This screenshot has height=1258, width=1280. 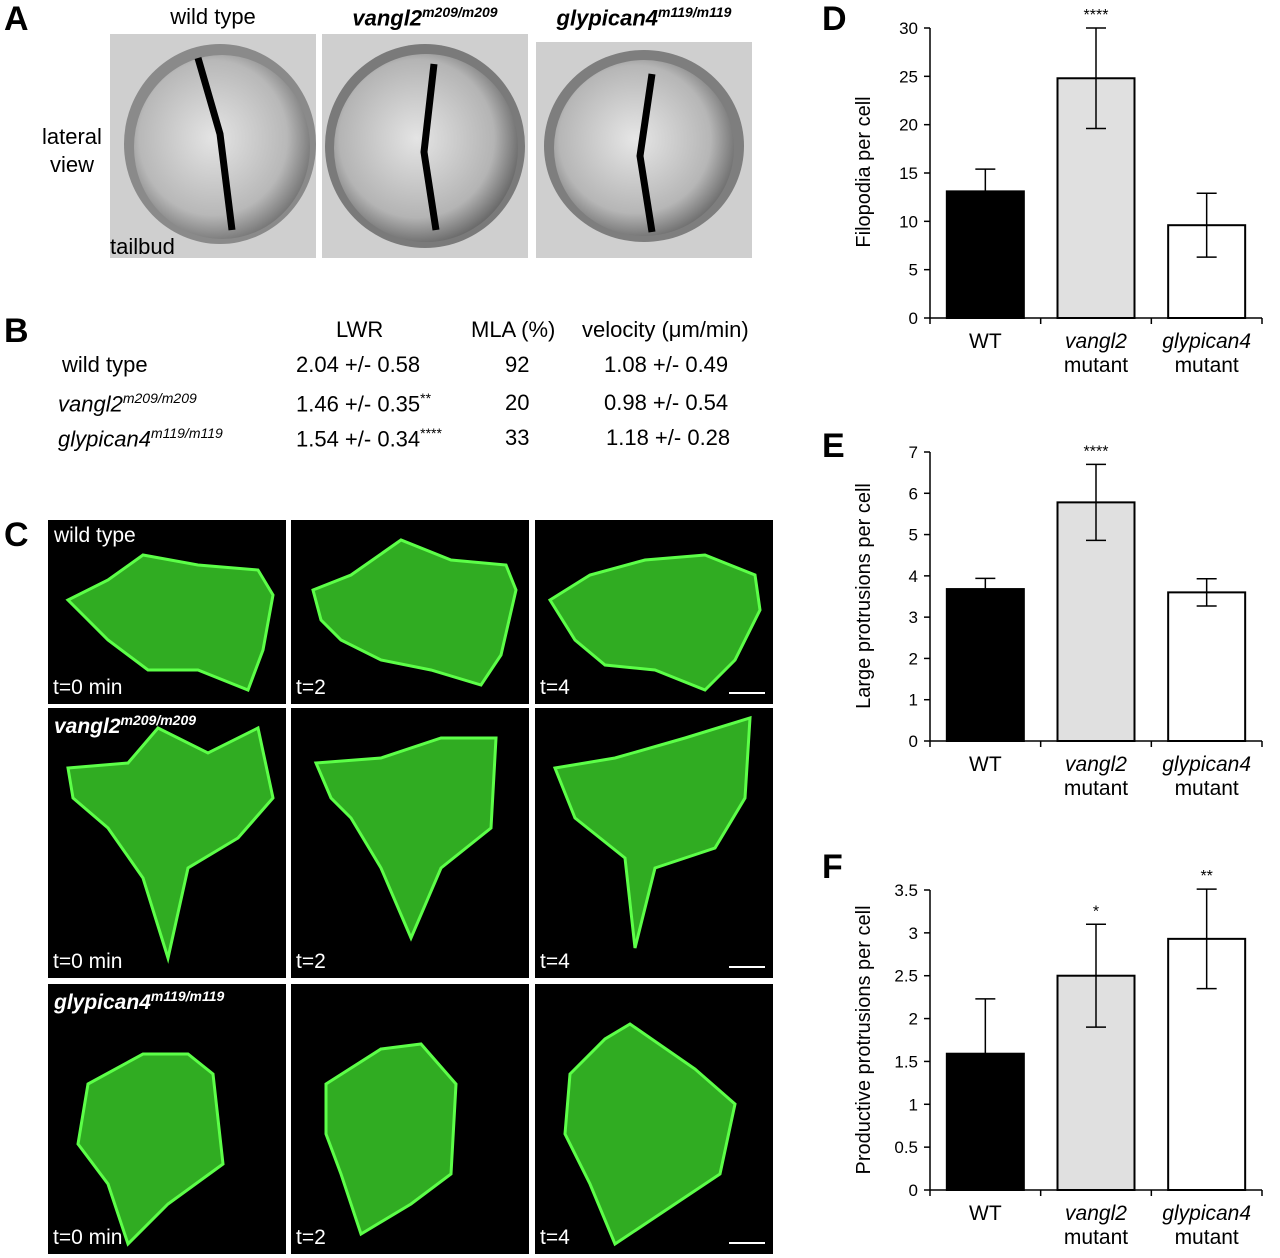 I want to click on micrograph-vangl2-t4: t=4, so click(x=654, y=843).